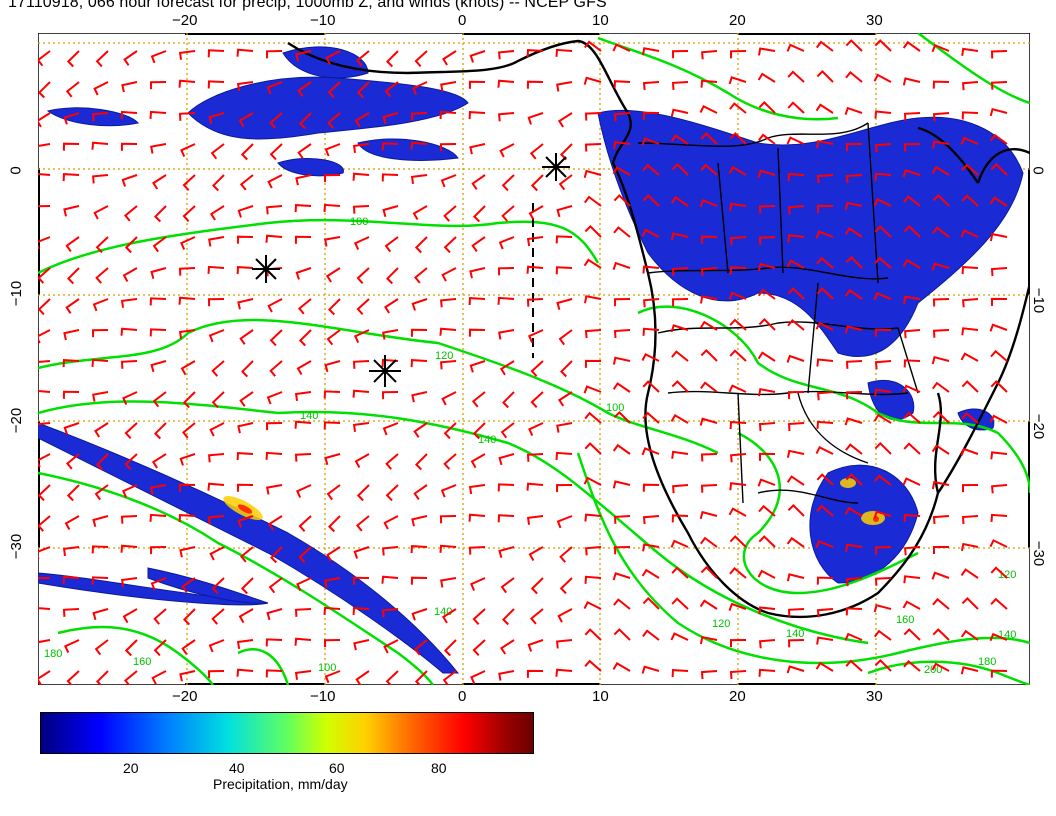 Image resolution: width=1056 pixels, height=816 pixels. What do you see at coordinates (556, 167) in the screenshot?
I see `asterisk-marker` at bounding box center [556, 167].